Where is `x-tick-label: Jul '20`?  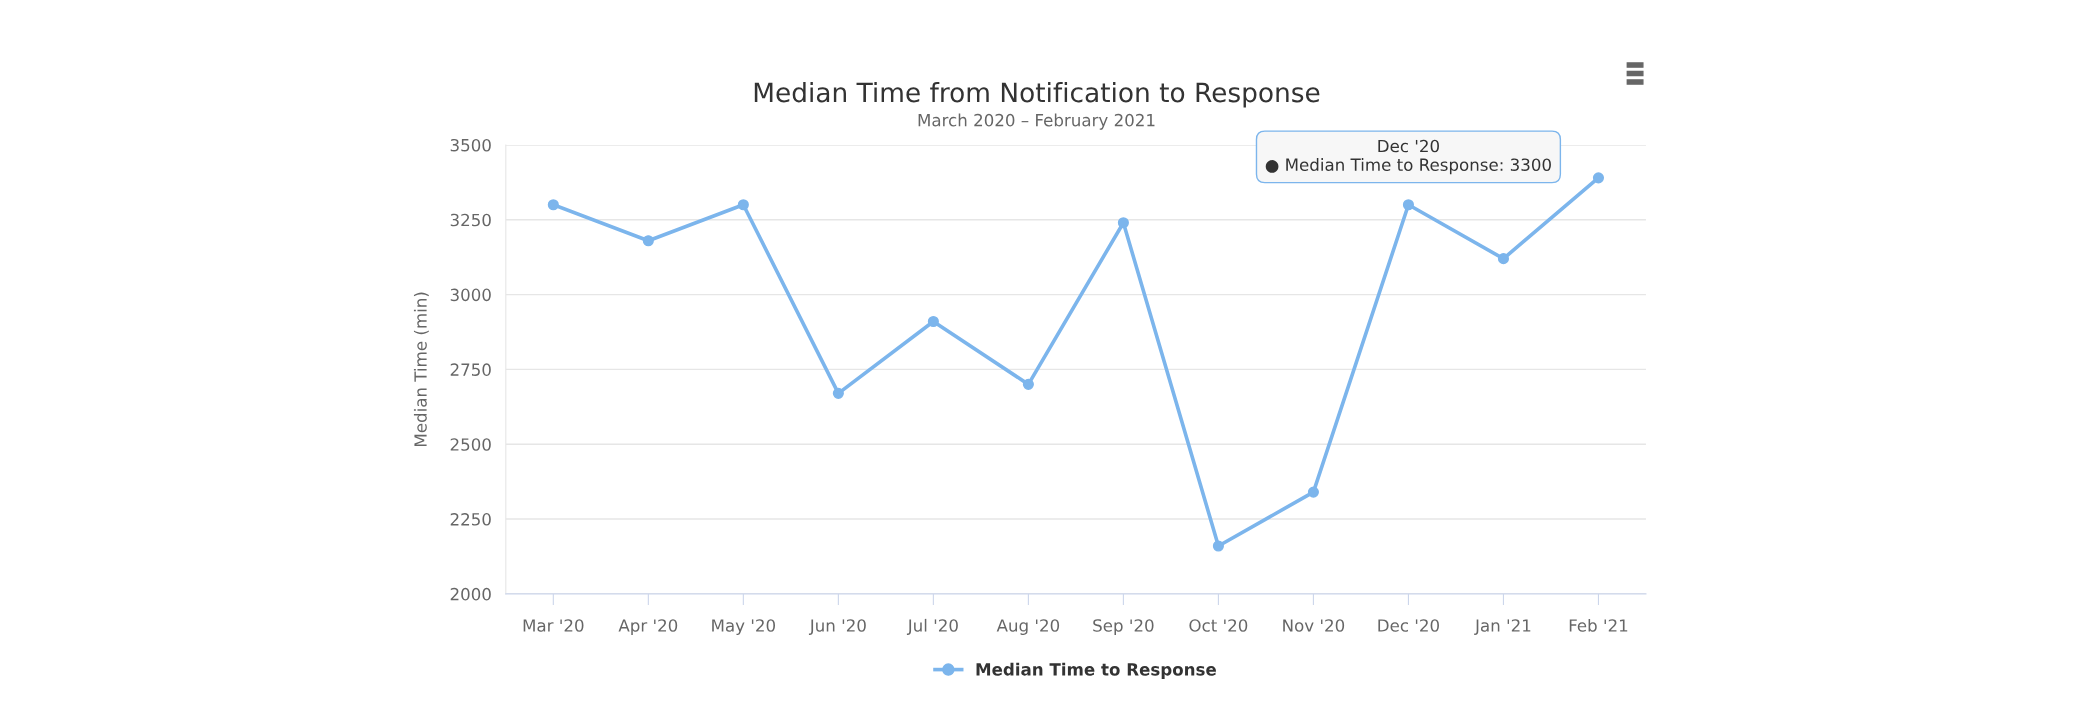 x-tick-label: Jul '20 is located at coordinates (932, 626).